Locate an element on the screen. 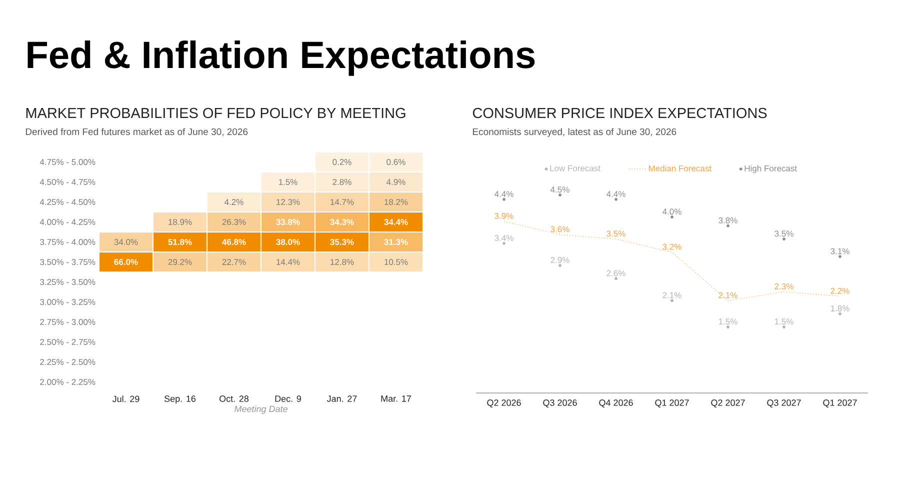 The height and width of the screenshot is (484, 900). data-label: 22.7% is located at coordinates (234, 262).